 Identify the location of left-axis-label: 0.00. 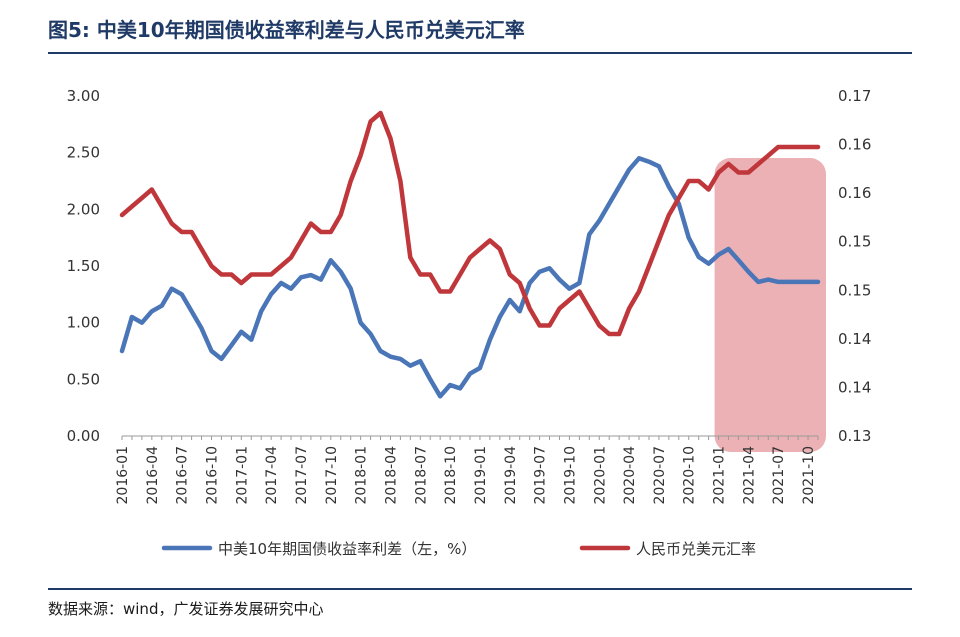
(83, 436).